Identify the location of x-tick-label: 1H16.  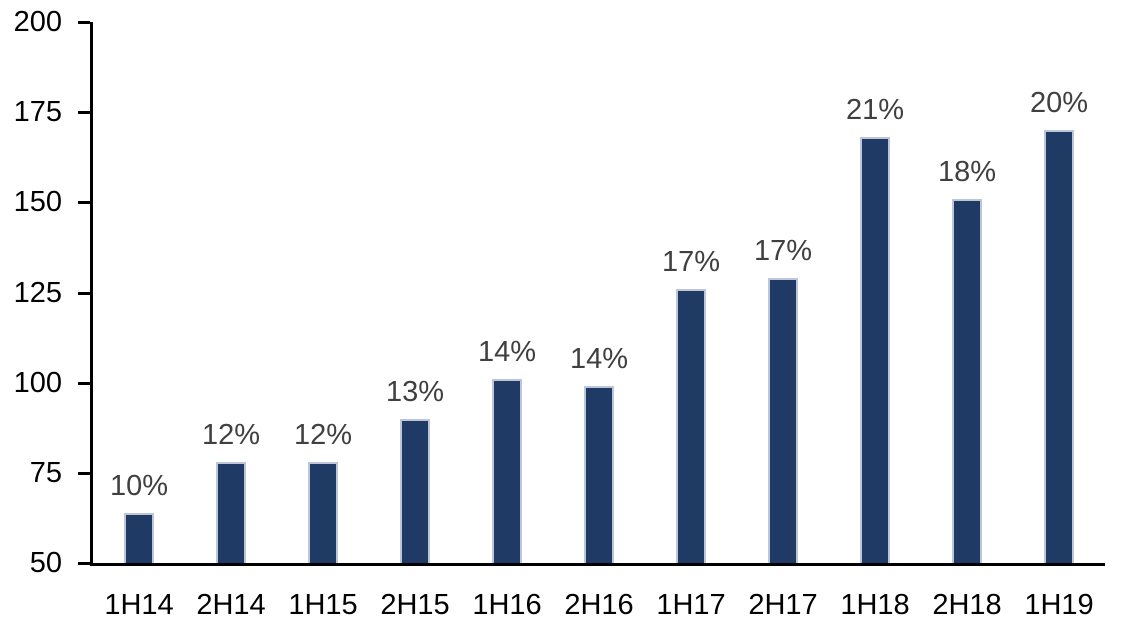
(507, 605).